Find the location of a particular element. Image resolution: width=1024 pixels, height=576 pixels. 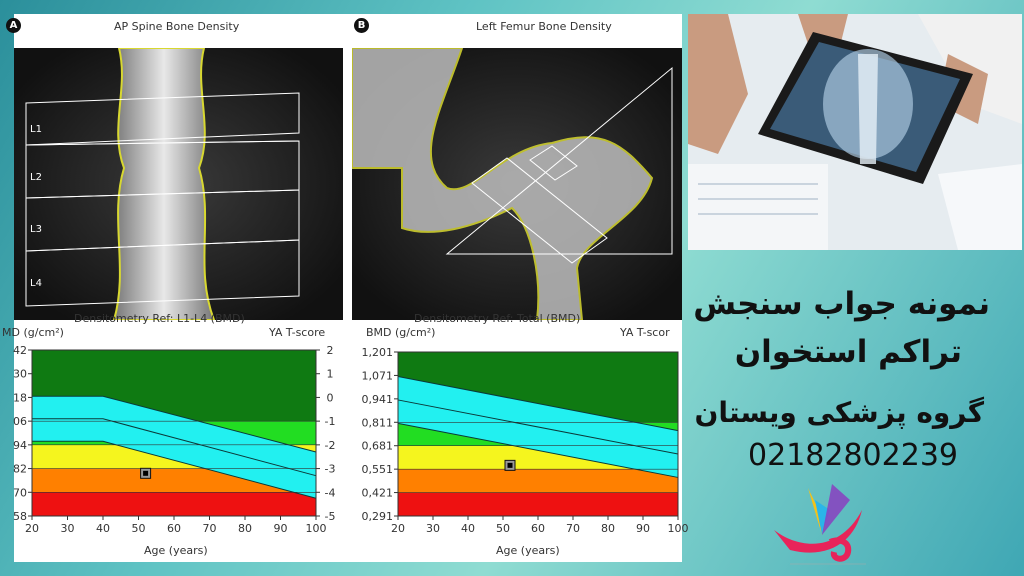

promo-phone: 02182802239 is located at coordinates (853, 455).